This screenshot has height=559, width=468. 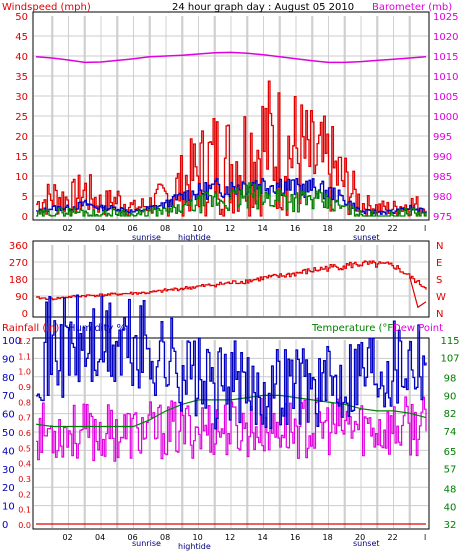 What do you see at coordinates (8, 396) in the screenshot?
I see `humidity-tick-label: 70` at bounding box center [8, 396].